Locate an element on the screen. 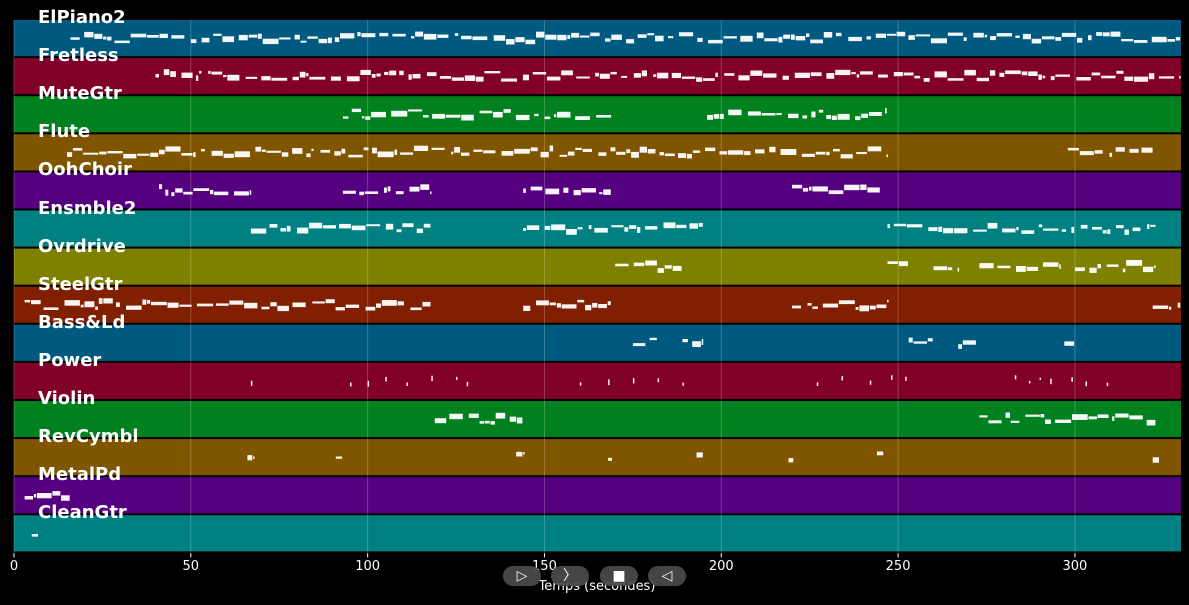 Image resolution: width=1189 pixels, height=605 pixels. track-label: SteelGtr is located at coordinates (80, 284).